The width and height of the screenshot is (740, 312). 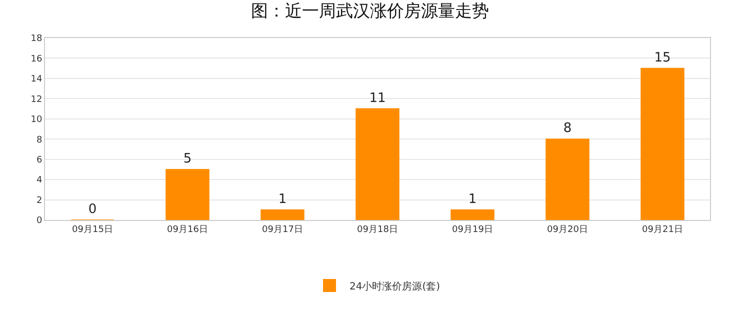 I want to click on y-tick-label: 12, so click(x=36, y=99).